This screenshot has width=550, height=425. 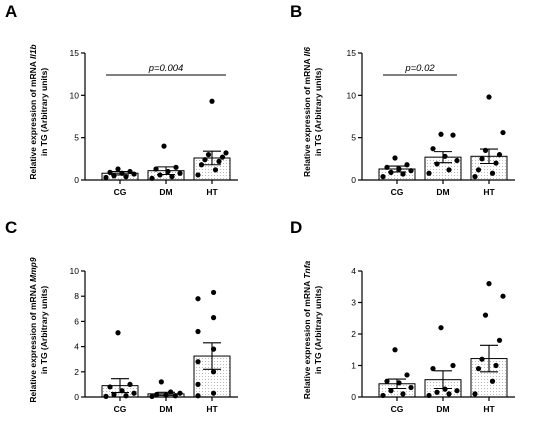 I want to click on y-tick-label: 6, so click(x=76, y=321).